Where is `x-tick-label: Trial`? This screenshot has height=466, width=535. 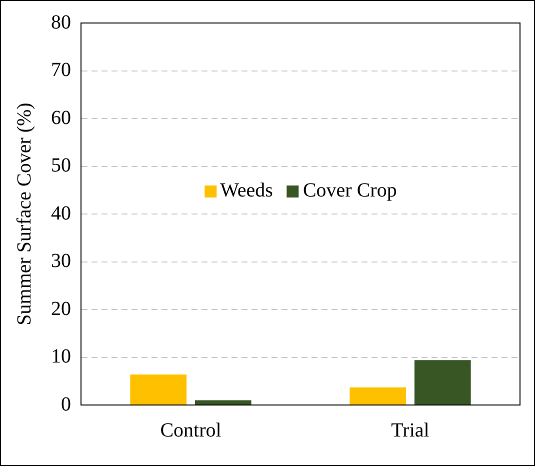 x-tick-label: Trial is located at coordinates (410, 430).